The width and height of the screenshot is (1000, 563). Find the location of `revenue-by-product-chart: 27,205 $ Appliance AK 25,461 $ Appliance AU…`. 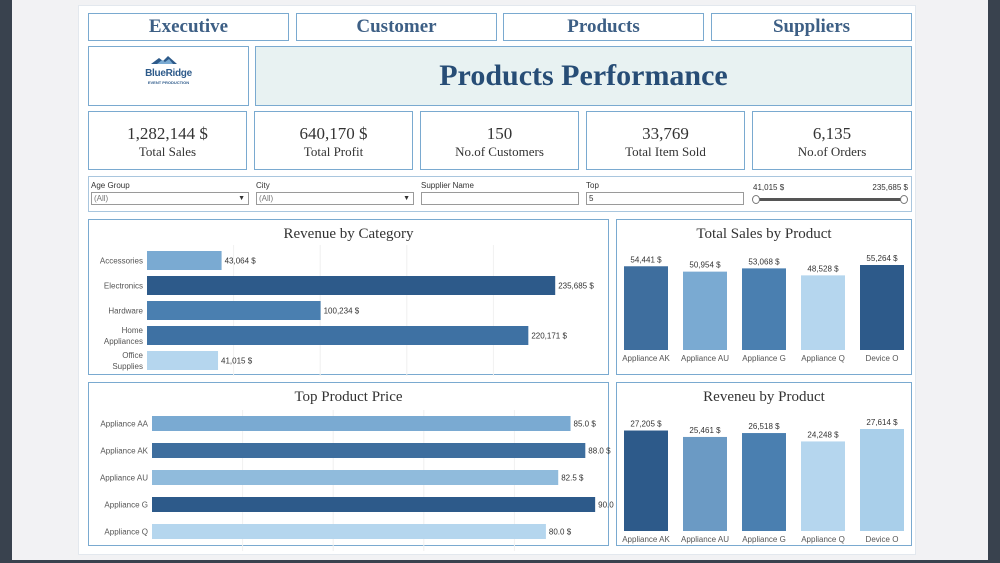

revenue-by-product-chart: 27,205 $ Appliance AK 25,461 $ Appliance AU… is located at coordinates (763, 481).